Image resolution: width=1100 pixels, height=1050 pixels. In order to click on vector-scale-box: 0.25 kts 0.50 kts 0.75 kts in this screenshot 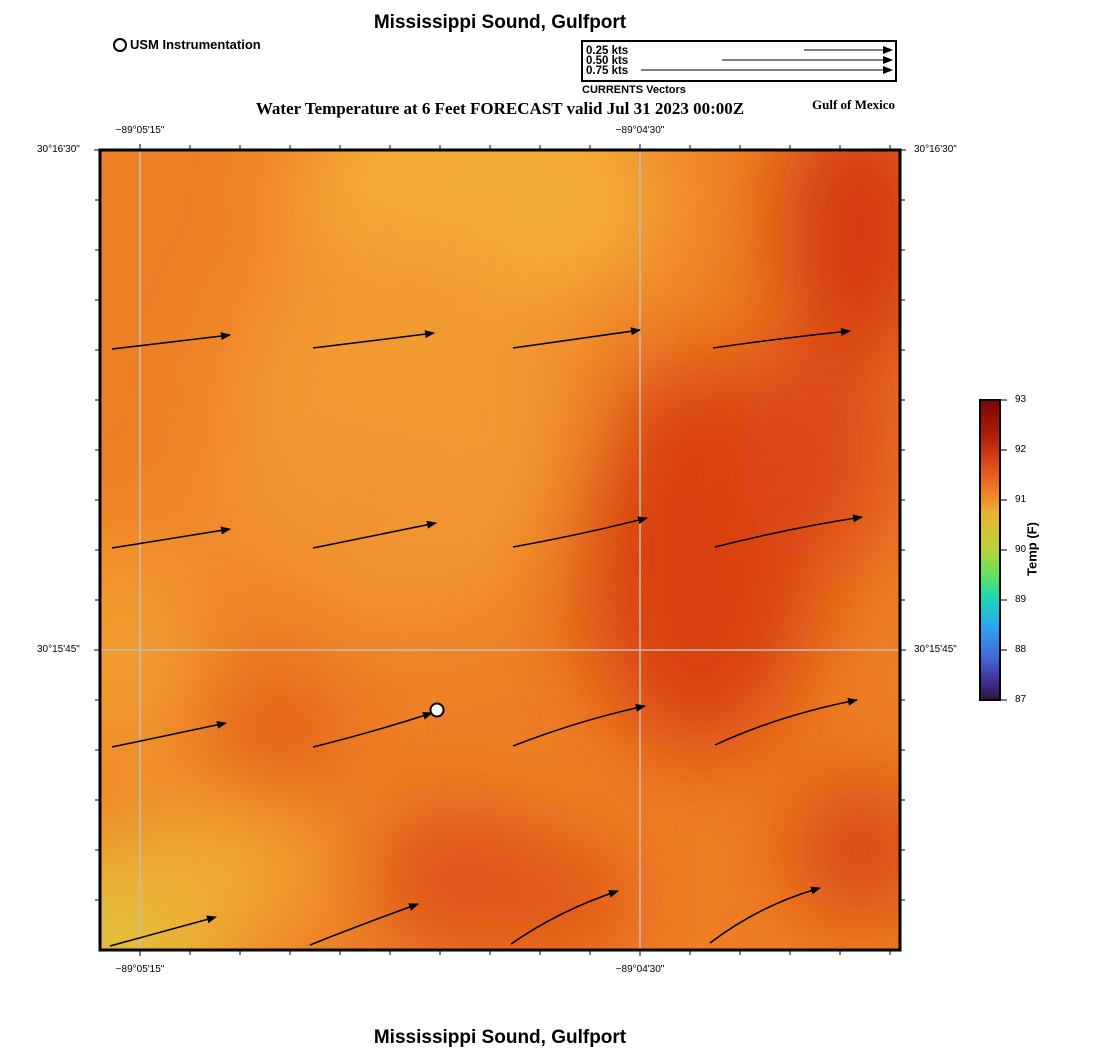, I will do `click(739, 61)`.